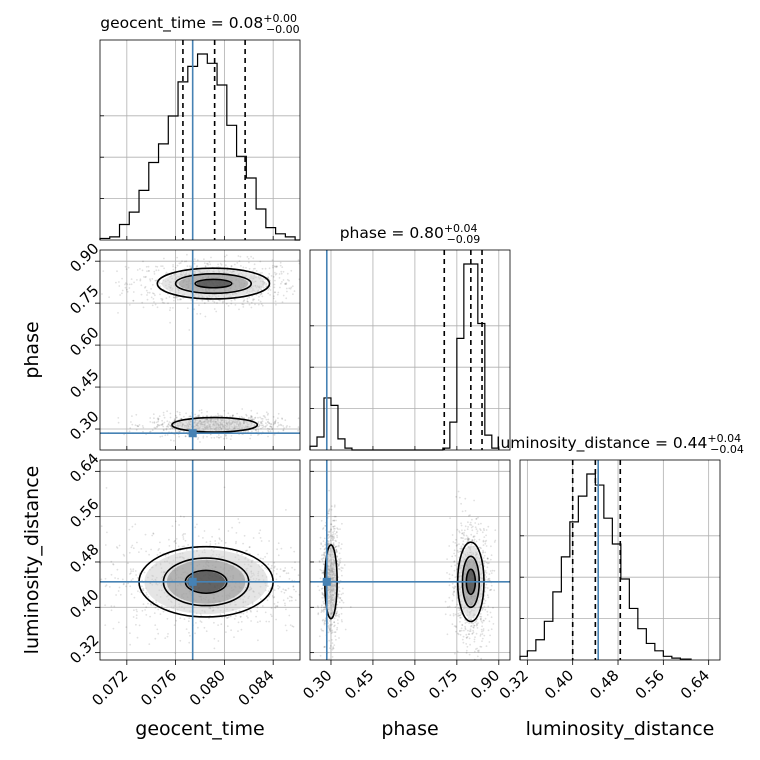 The height and width of the screenshot is (760, 760). I want to click on ytick-label-0: 0.32, so click(84, 649).